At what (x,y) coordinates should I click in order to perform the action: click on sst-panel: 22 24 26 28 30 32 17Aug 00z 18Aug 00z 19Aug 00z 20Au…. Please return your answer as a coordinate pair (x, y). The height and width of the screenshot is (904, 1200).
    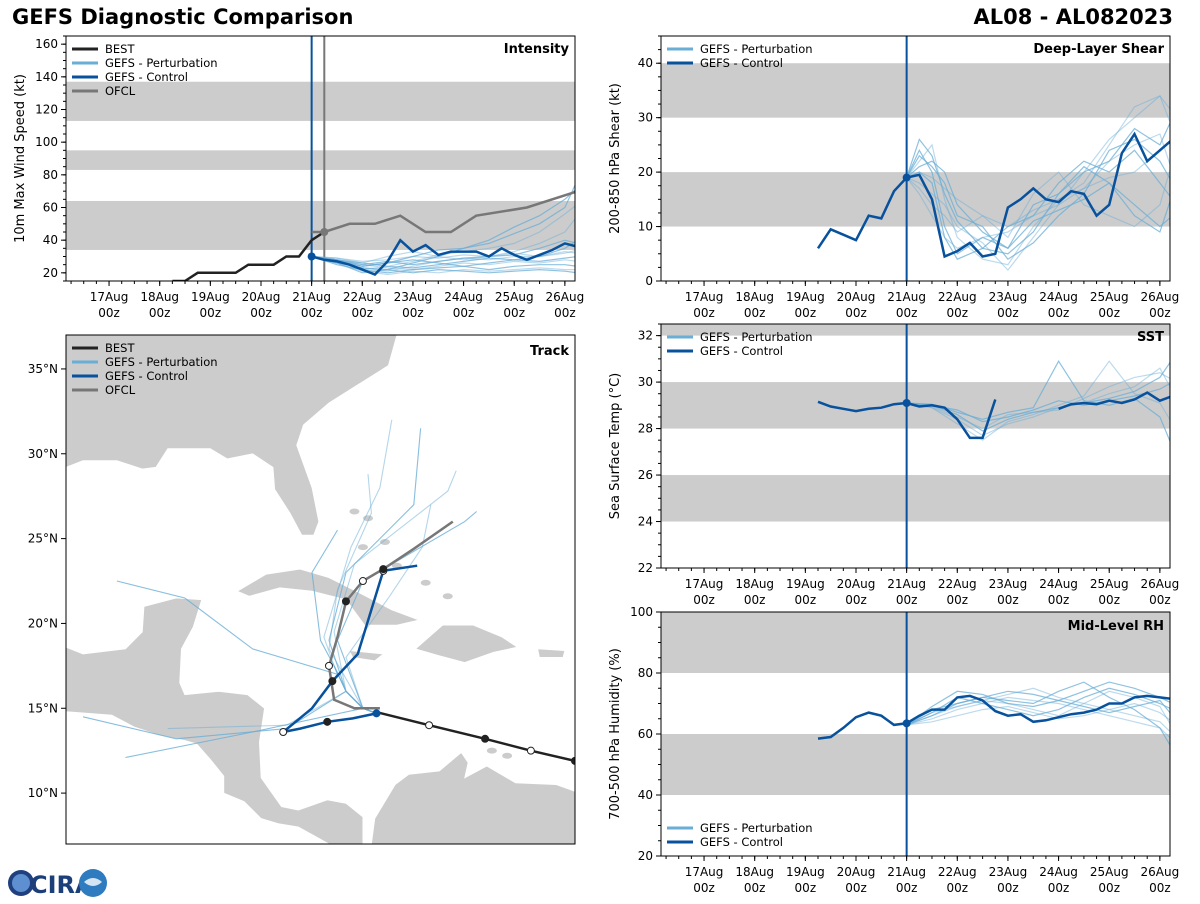
    Looking at the image, I should click on (893, 465).